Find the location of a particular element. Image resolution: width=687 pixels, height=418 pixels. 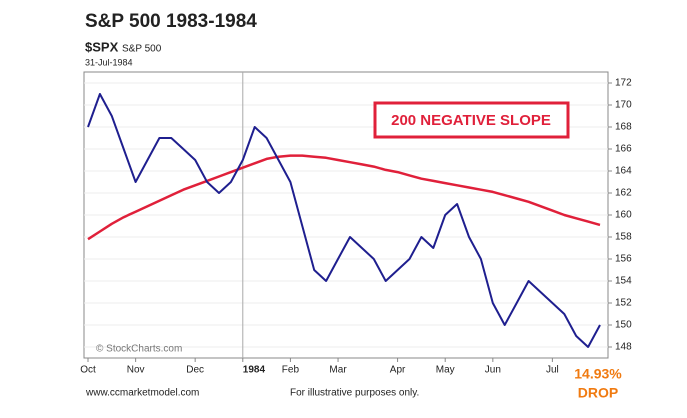

y-tick-label: 156 is located at coordinates (623, 259).